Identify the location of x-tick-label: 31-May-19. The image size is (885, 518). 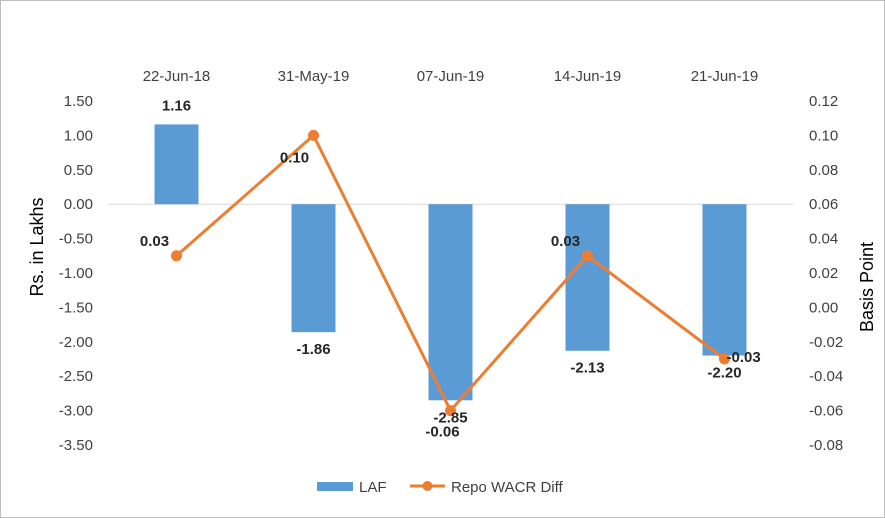
(314, 76).